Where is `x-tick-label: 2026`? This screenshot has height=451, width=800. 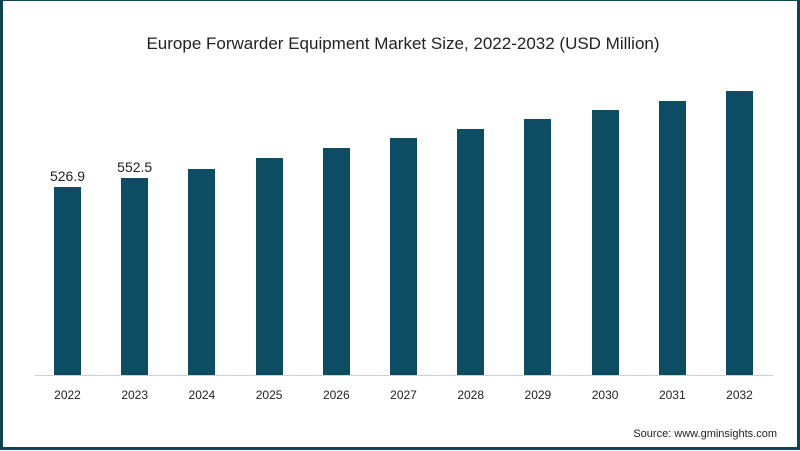 x-tick-label: 2026 is located at coordinates (336, 395).